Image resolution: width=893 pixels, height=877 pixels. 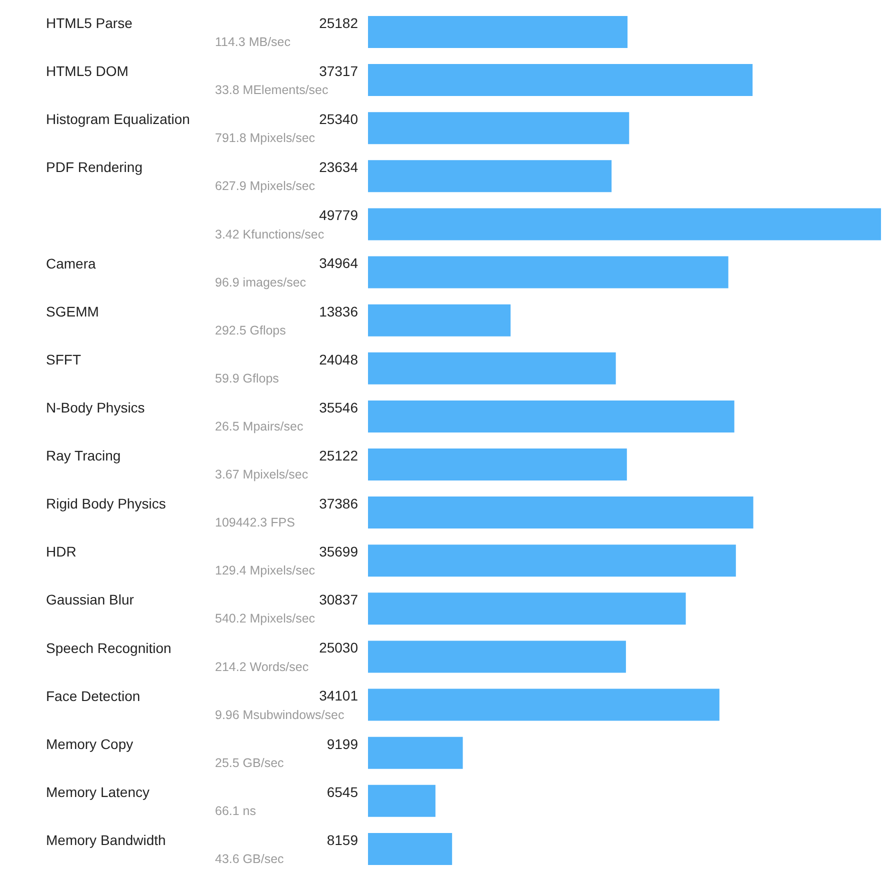 I want to click on text: 3.67 Mpixels/sec, so click(x=261, y=475).